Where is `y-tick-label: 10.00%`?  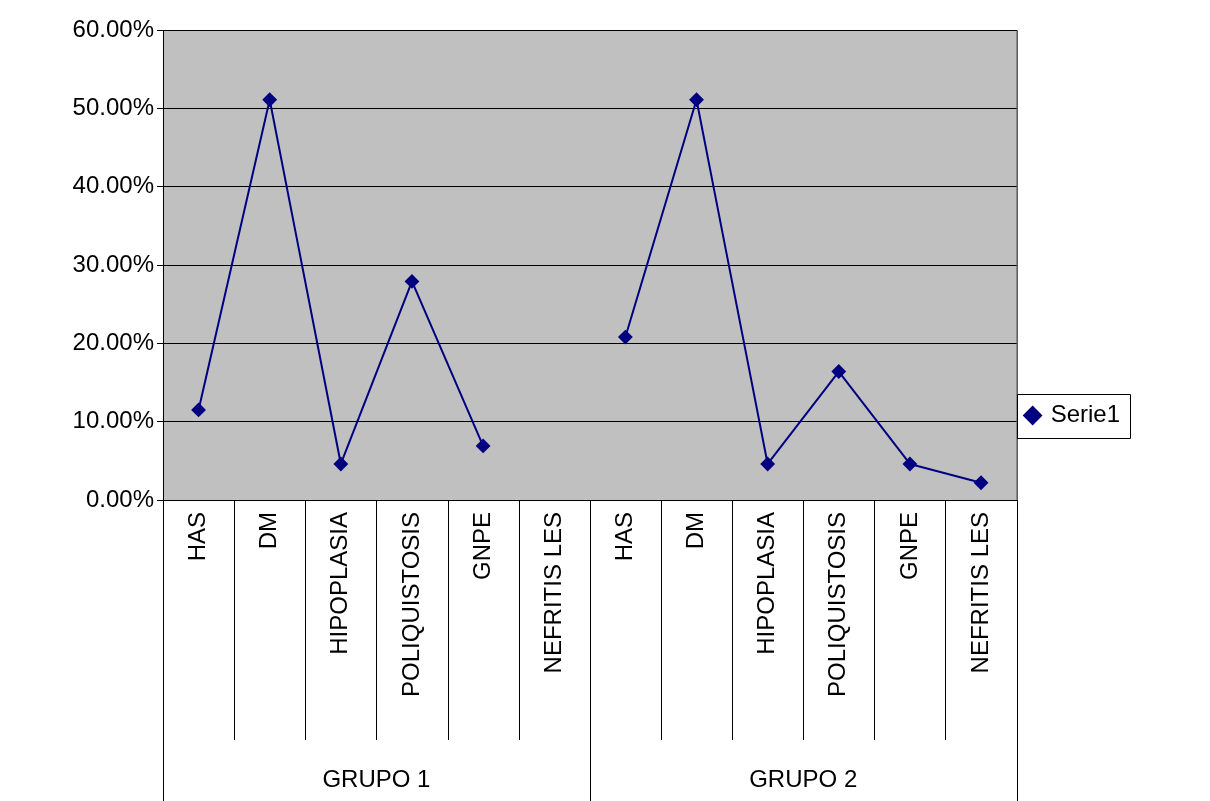
y-tick-label: 10.00% is located at coordinates (113, 420).